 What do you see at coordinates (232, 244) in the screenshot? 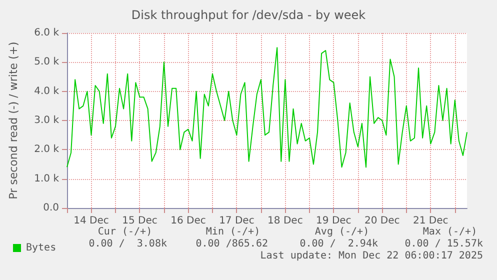
I see `text: 0.00 /865.62` at bounding box center [232, 244].